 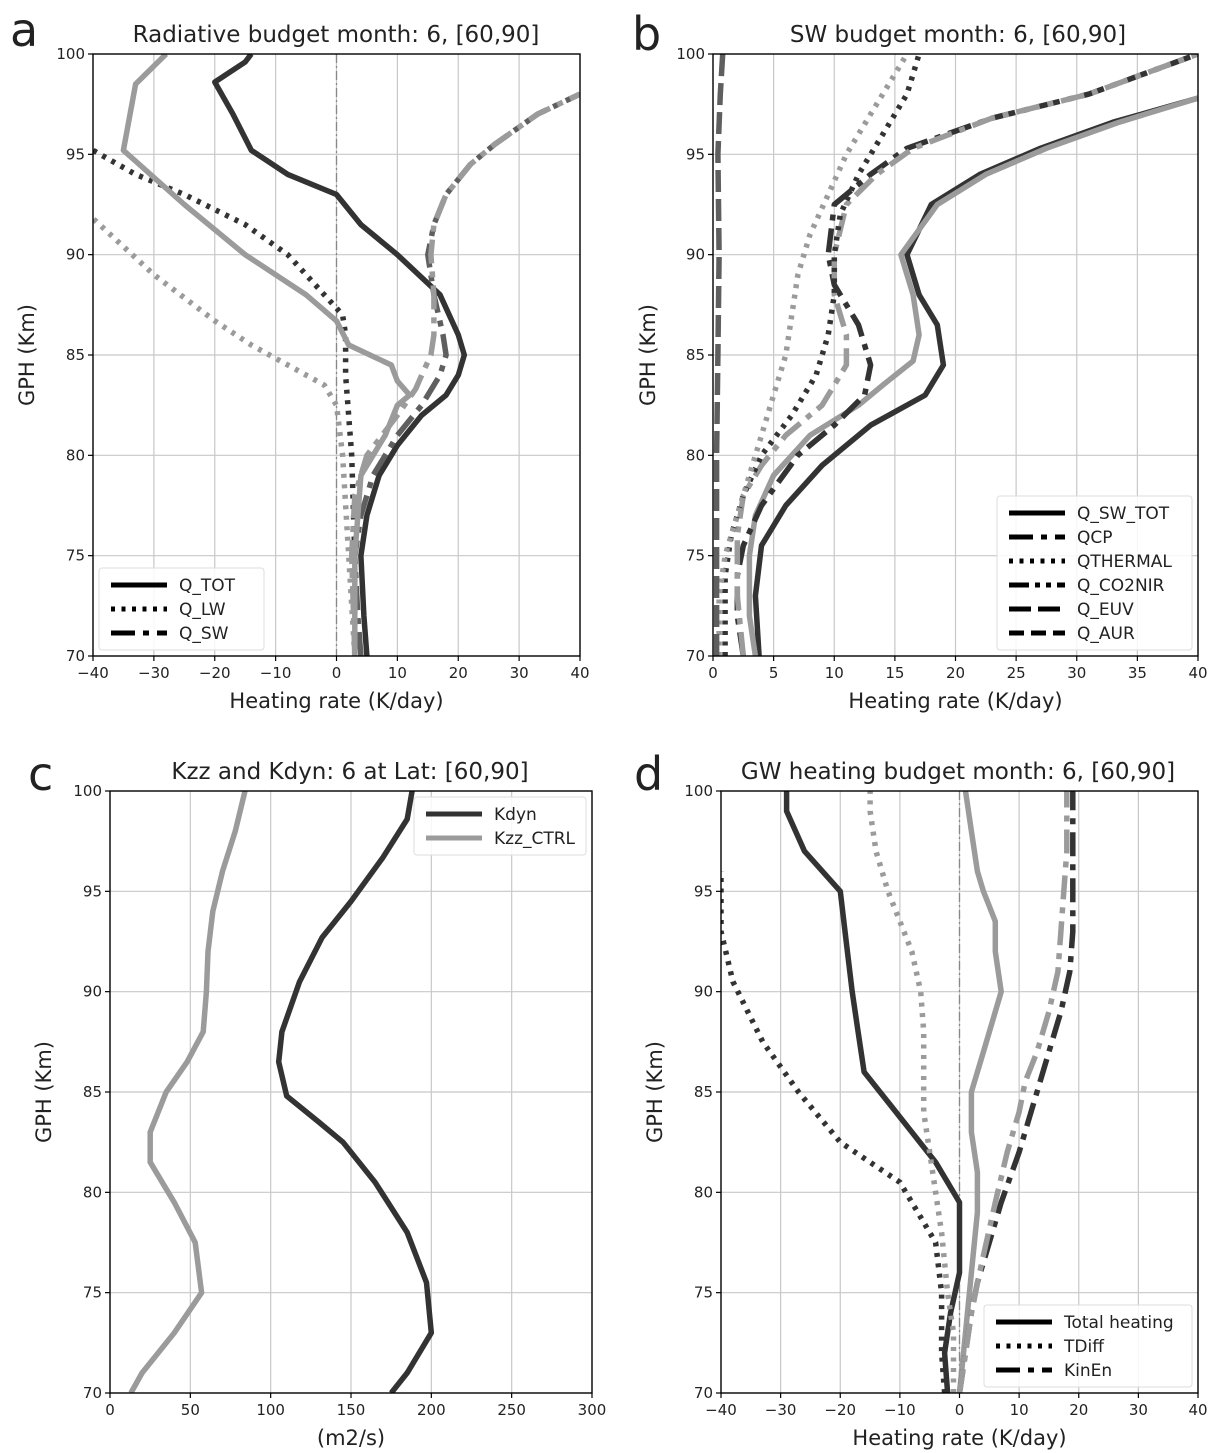 What do you see at coordinates (894, 673) in the screenshot?
I see `x-tick-label: 15` at bounding box center [894, 673].